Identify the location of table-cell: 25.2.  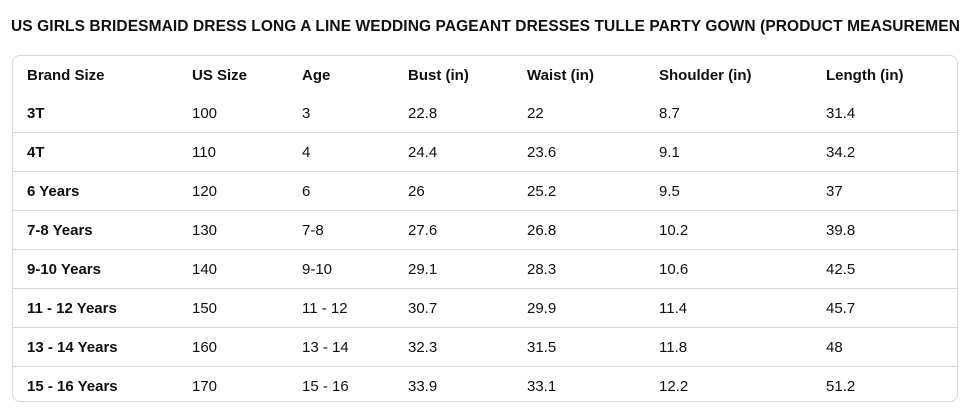
(579, 191).